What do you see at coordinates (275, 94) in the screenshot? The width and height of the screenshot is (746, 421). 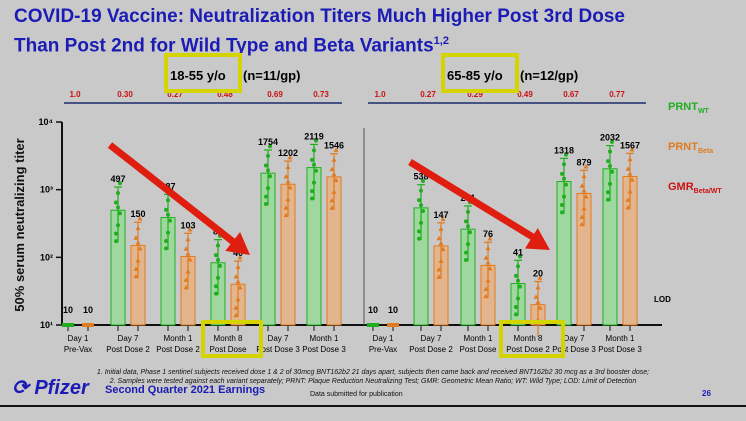 I see `gmr-value: 0.69` at bounding box center [275, 94].